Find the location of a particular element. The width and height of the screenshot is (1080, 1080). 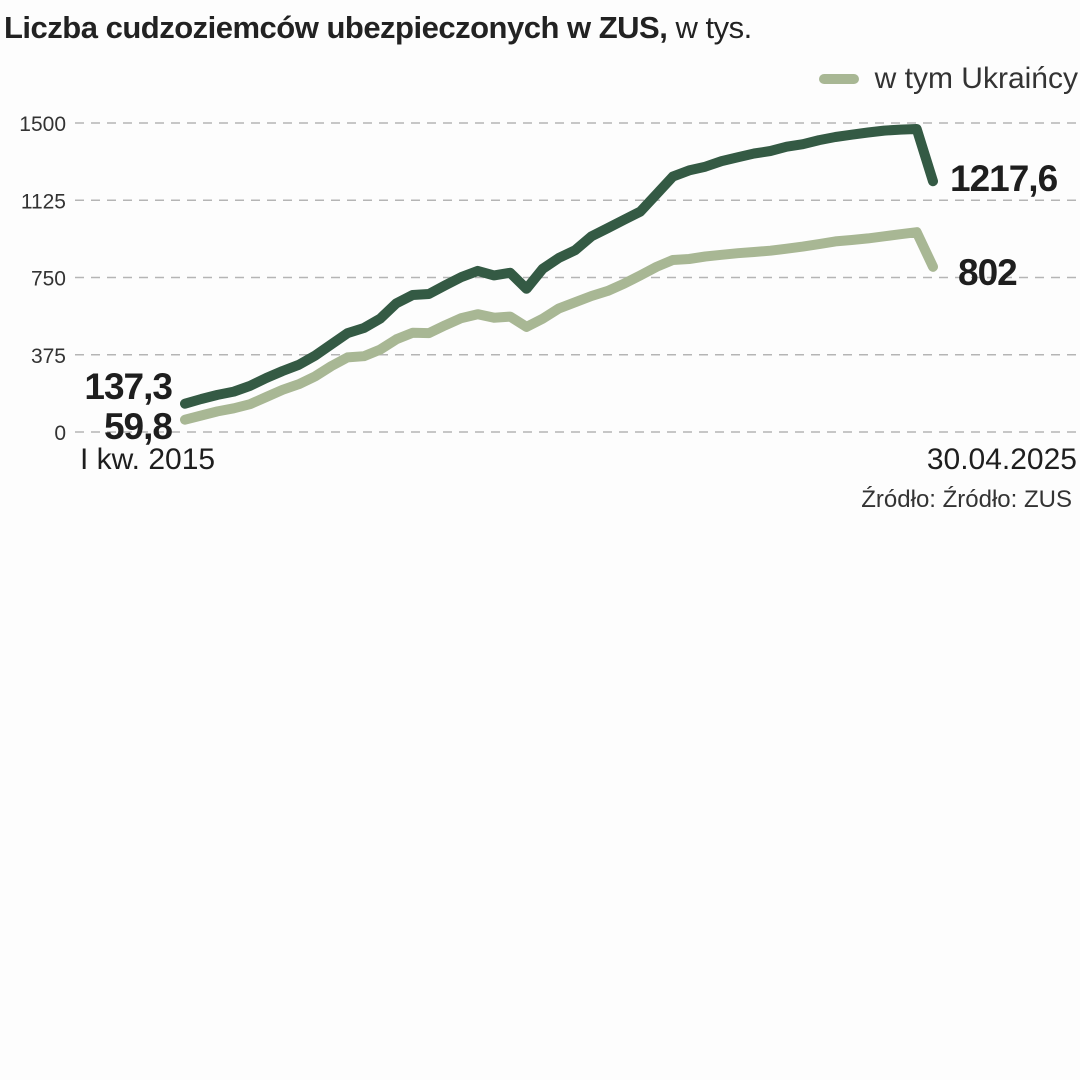

series-line-ukrainians is located at coordinates (559, 326).